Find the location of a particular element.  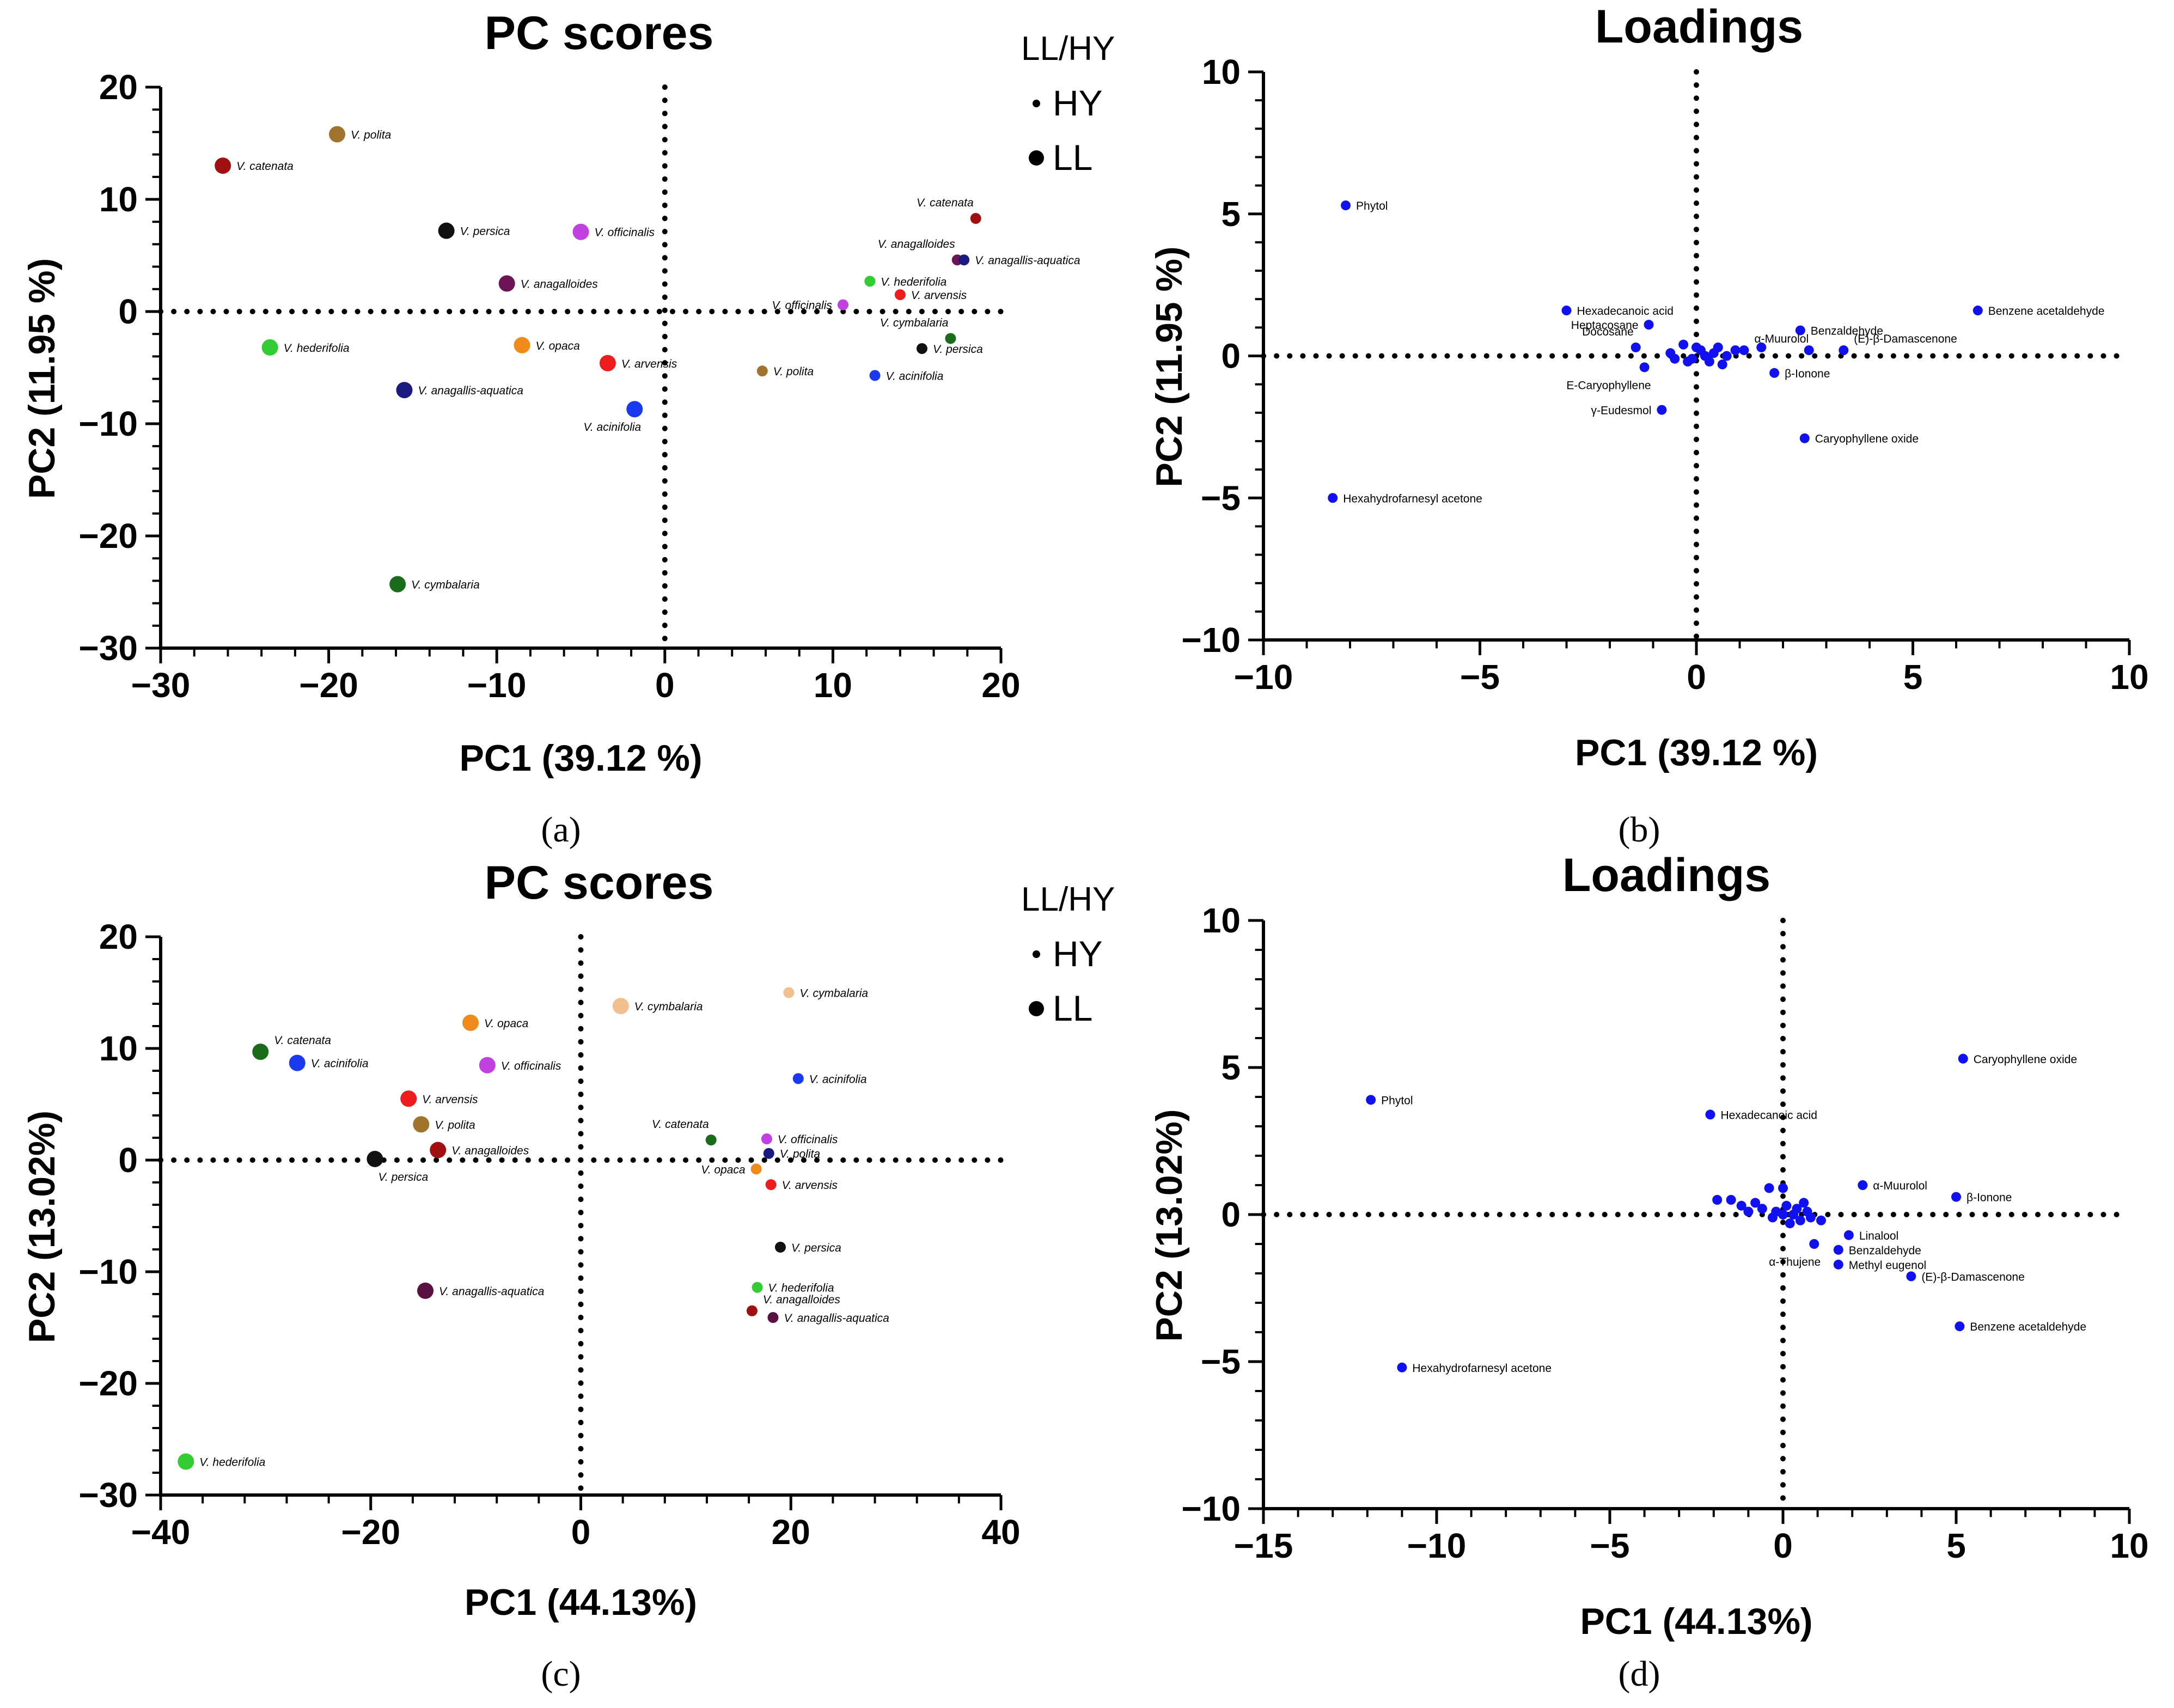

x-tick-label: −30 is located at coordinates (161, 685).